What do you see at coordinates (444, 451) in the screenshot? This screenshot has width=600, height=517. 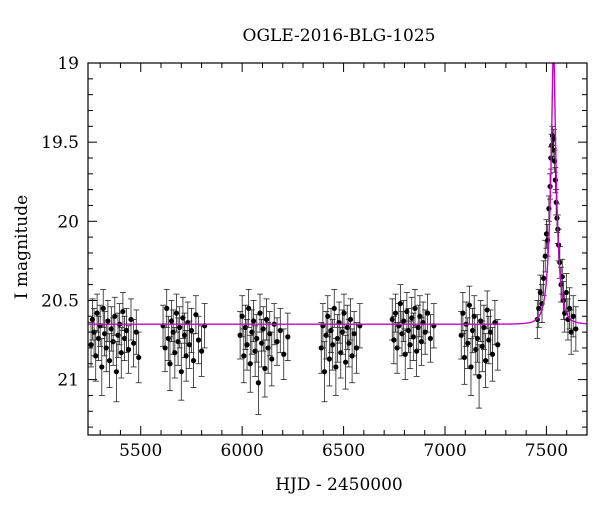 I see `x-tick-label: 7000` at bounding box center [444, 451].